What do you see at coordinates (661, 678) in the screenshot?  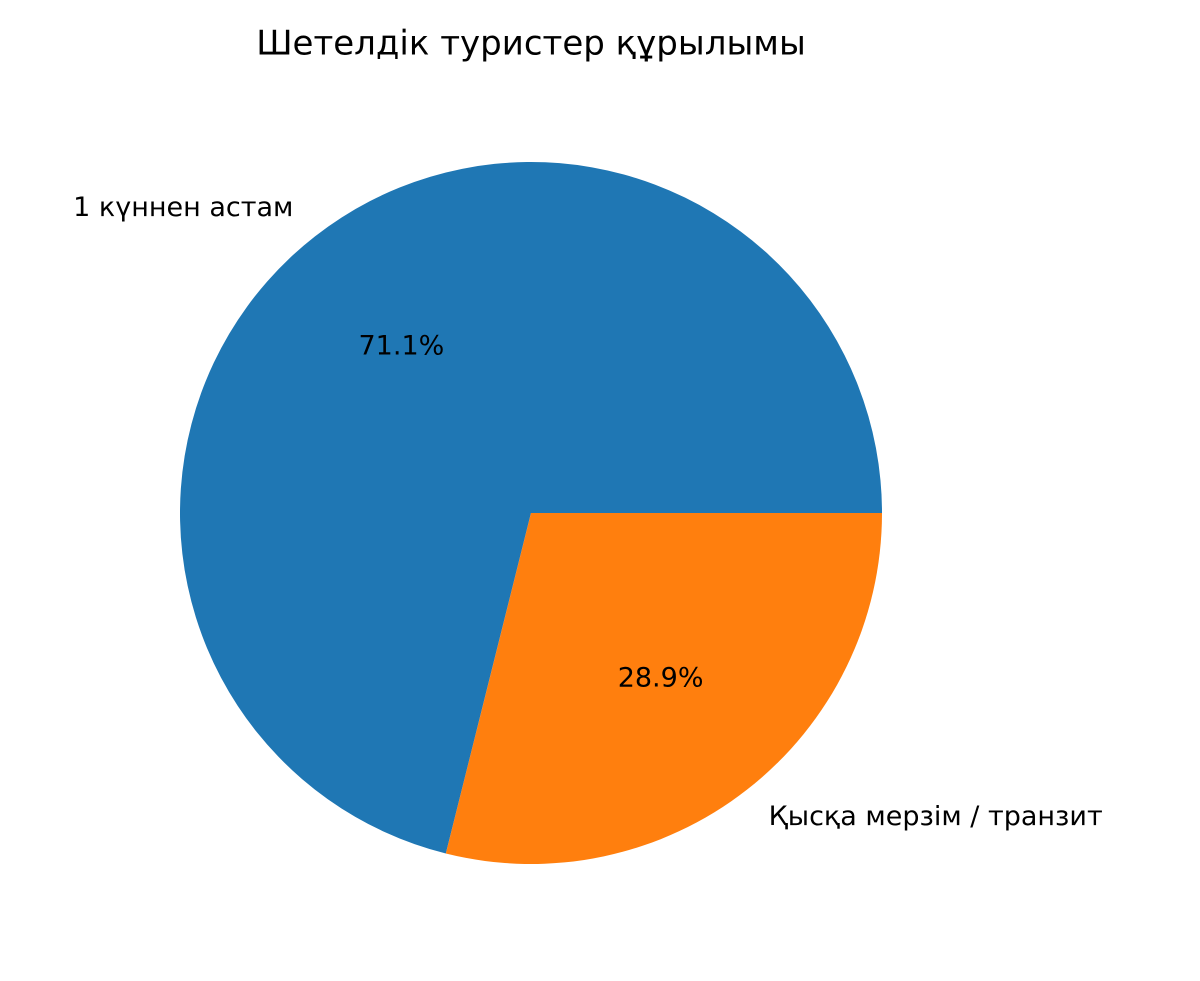 I see `value-label: 28.9%` at bounding box center [661, 678].